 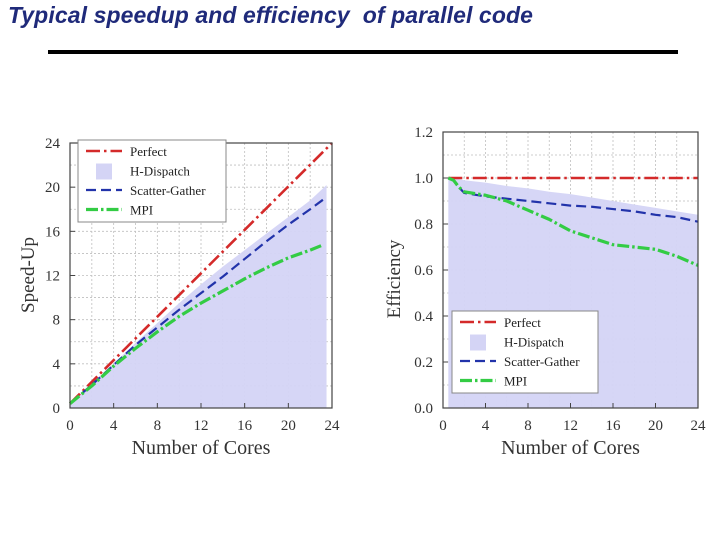 I want to click on y-tick-label: 8, so click(x=57, y=321).